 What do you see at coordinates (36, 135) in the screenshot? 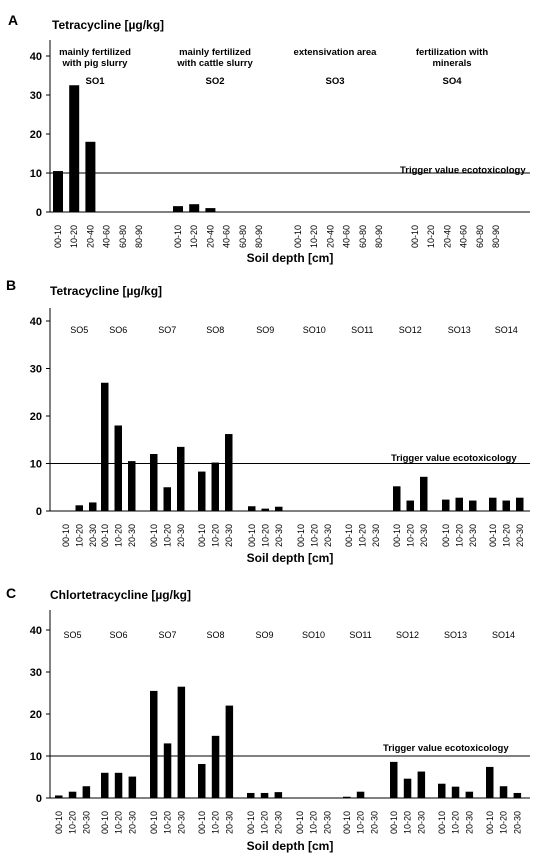
I see `y-tick-label: 20` at bounding box center [36, 135].